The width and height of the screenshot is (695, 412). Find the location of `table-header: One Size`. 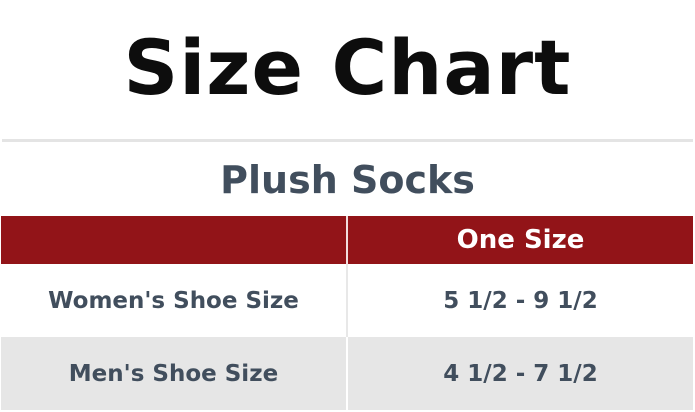

table-header: One Size is located at coordinates (347, 240).